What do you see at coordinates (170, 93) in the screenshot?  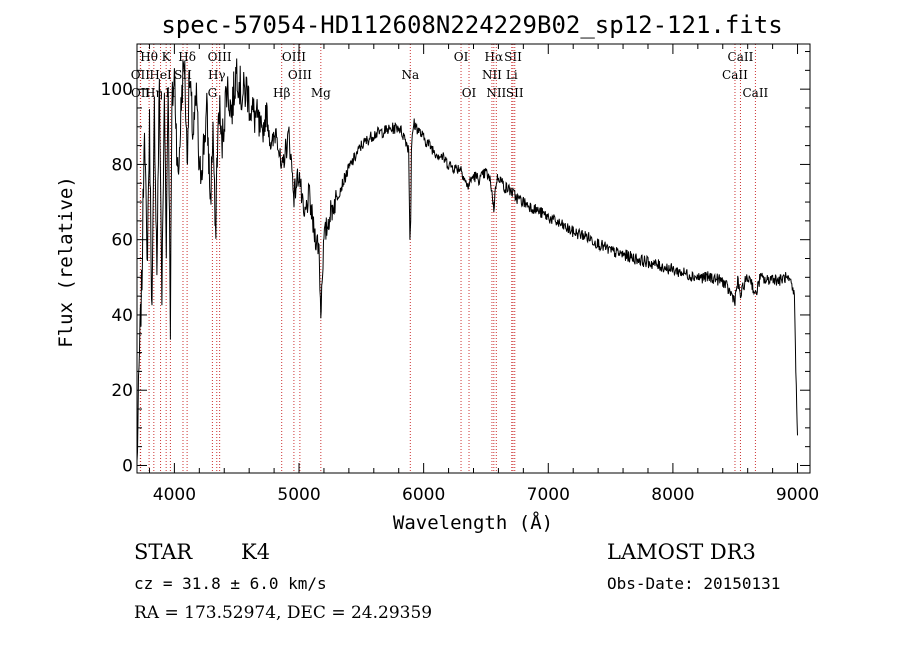 I see `line-marker-label: H` at bounding box center [170, 93].